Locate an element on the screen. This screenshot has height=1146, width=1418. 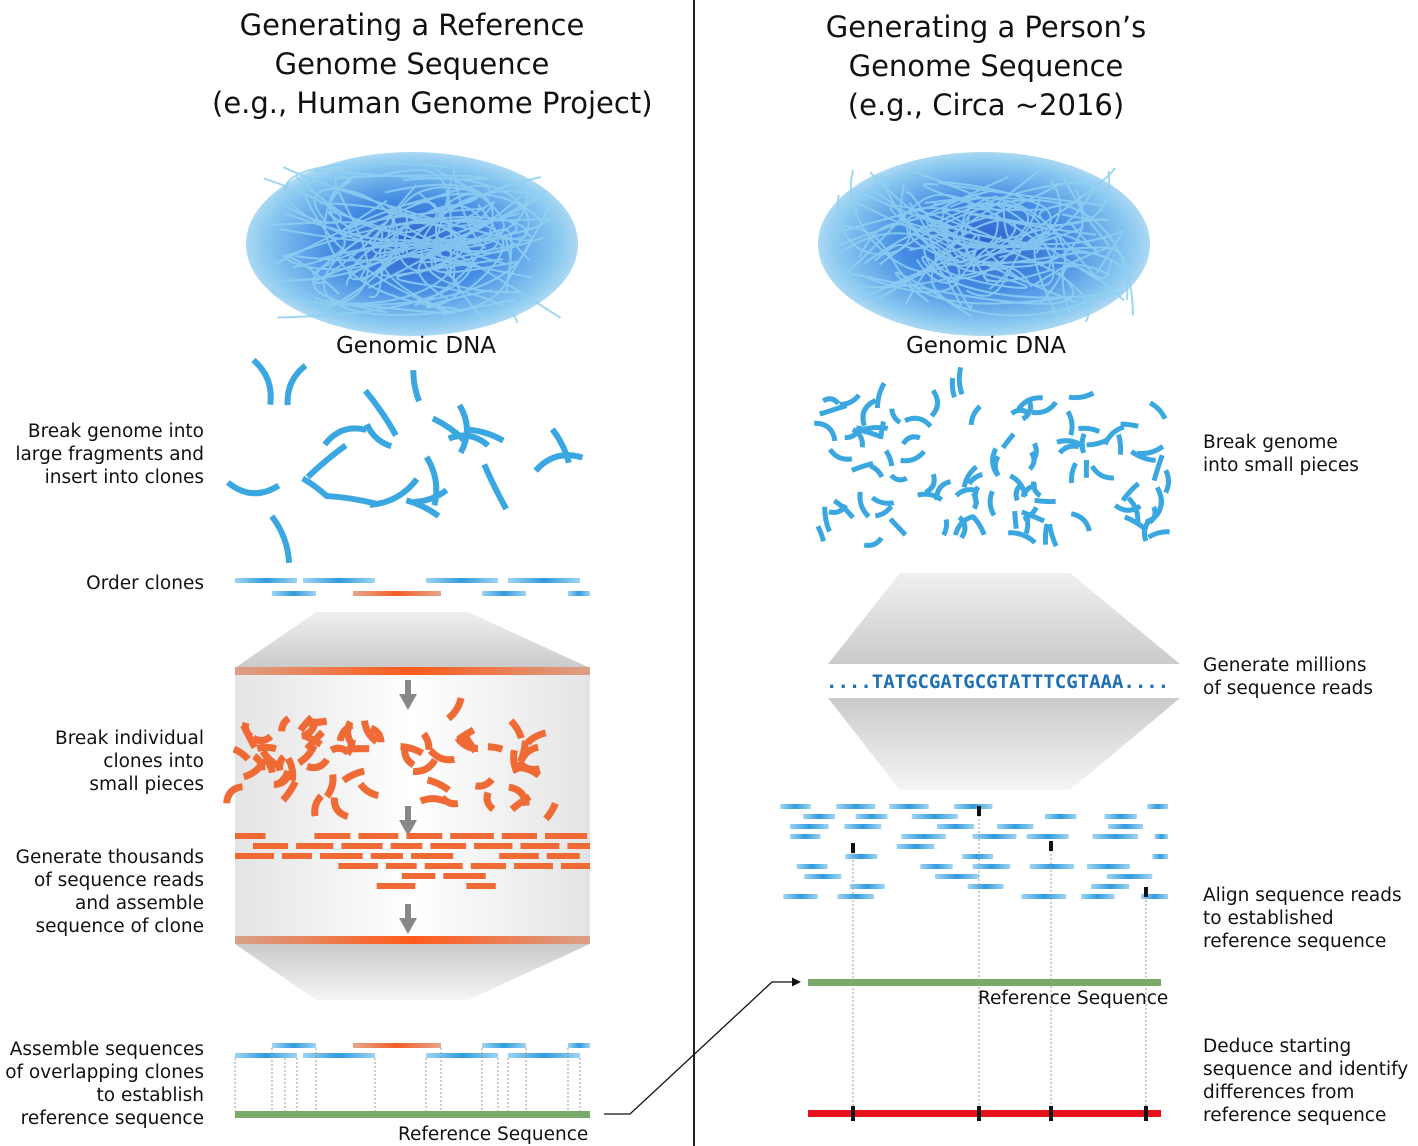
left-reference-bar is located at coordinates (412, 1114).